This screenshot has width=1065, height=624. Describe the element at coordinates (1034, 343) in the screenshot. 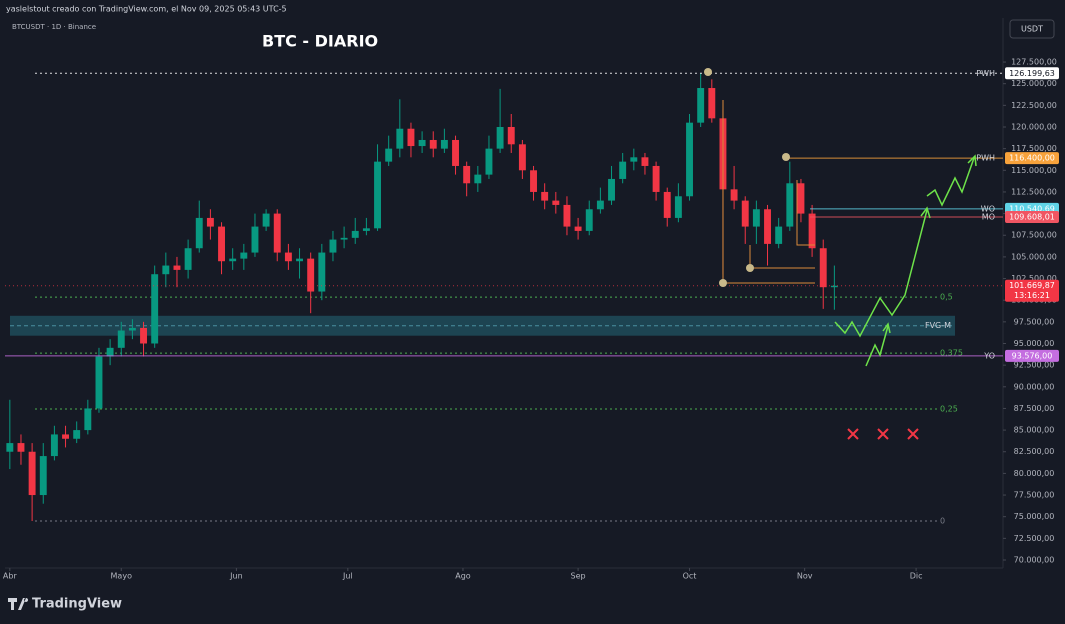

I see `y-tick-label: 95.000,00` at that location.